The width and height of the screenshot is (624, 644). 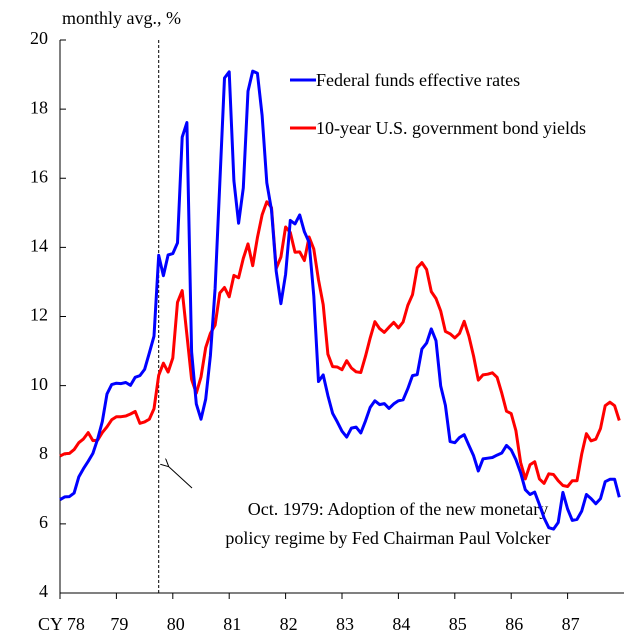 I want to click on y-tick-label: 12, so click(x=39, y=315).